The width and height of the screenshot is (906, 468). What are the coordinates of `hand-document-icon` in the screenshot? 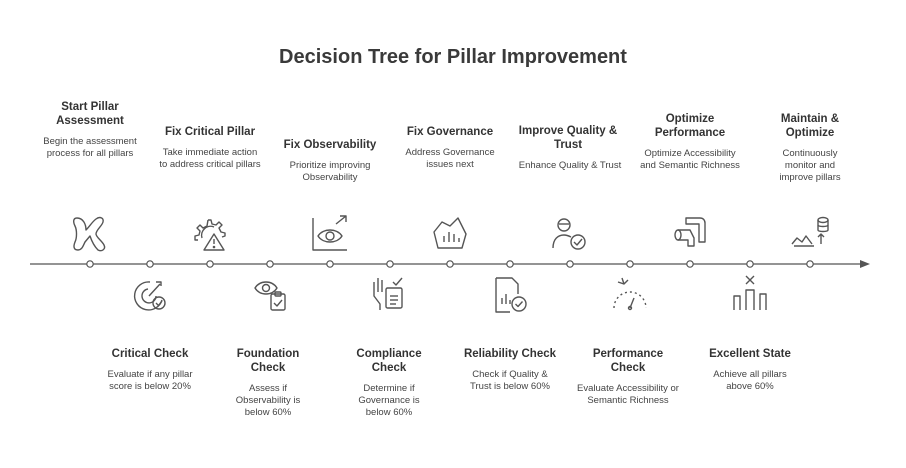 It's located at (390, 296).